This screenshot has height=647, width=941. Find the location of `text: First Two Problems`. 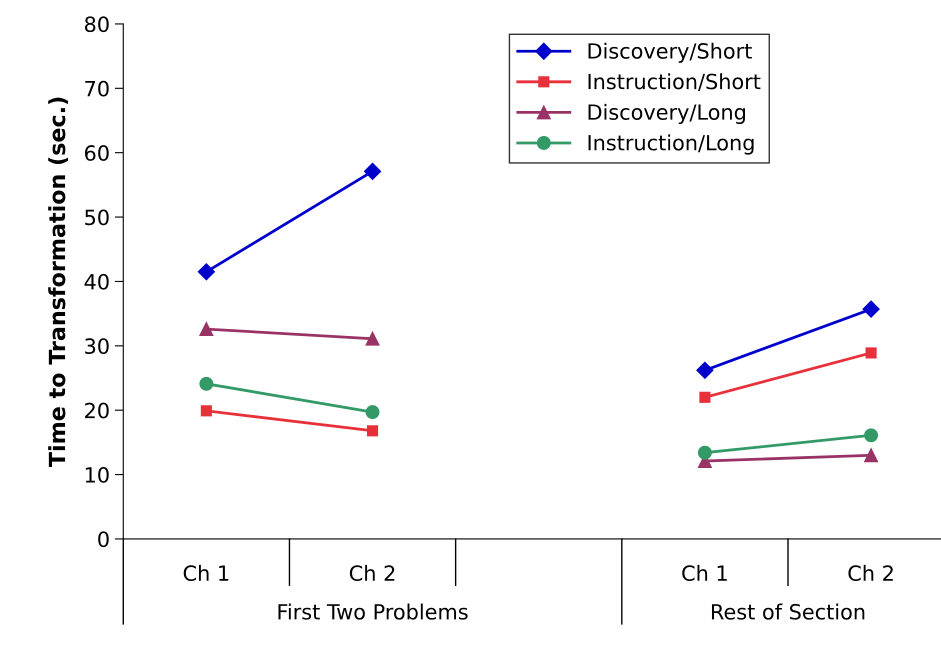

text: First Two Problems is located at coordinates (373, 612).